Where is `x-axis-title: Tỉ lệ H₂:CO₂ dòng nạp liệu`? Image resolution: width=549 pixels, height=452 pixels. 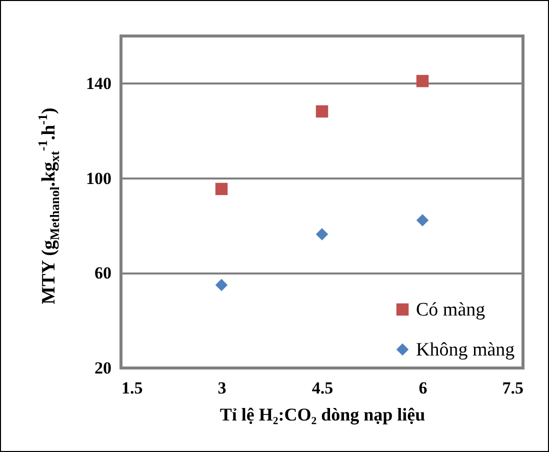
x-axis-title: Tỉ lệ H₂:CO₂ dòng nạp liệu is located at coordinates (323, 414).